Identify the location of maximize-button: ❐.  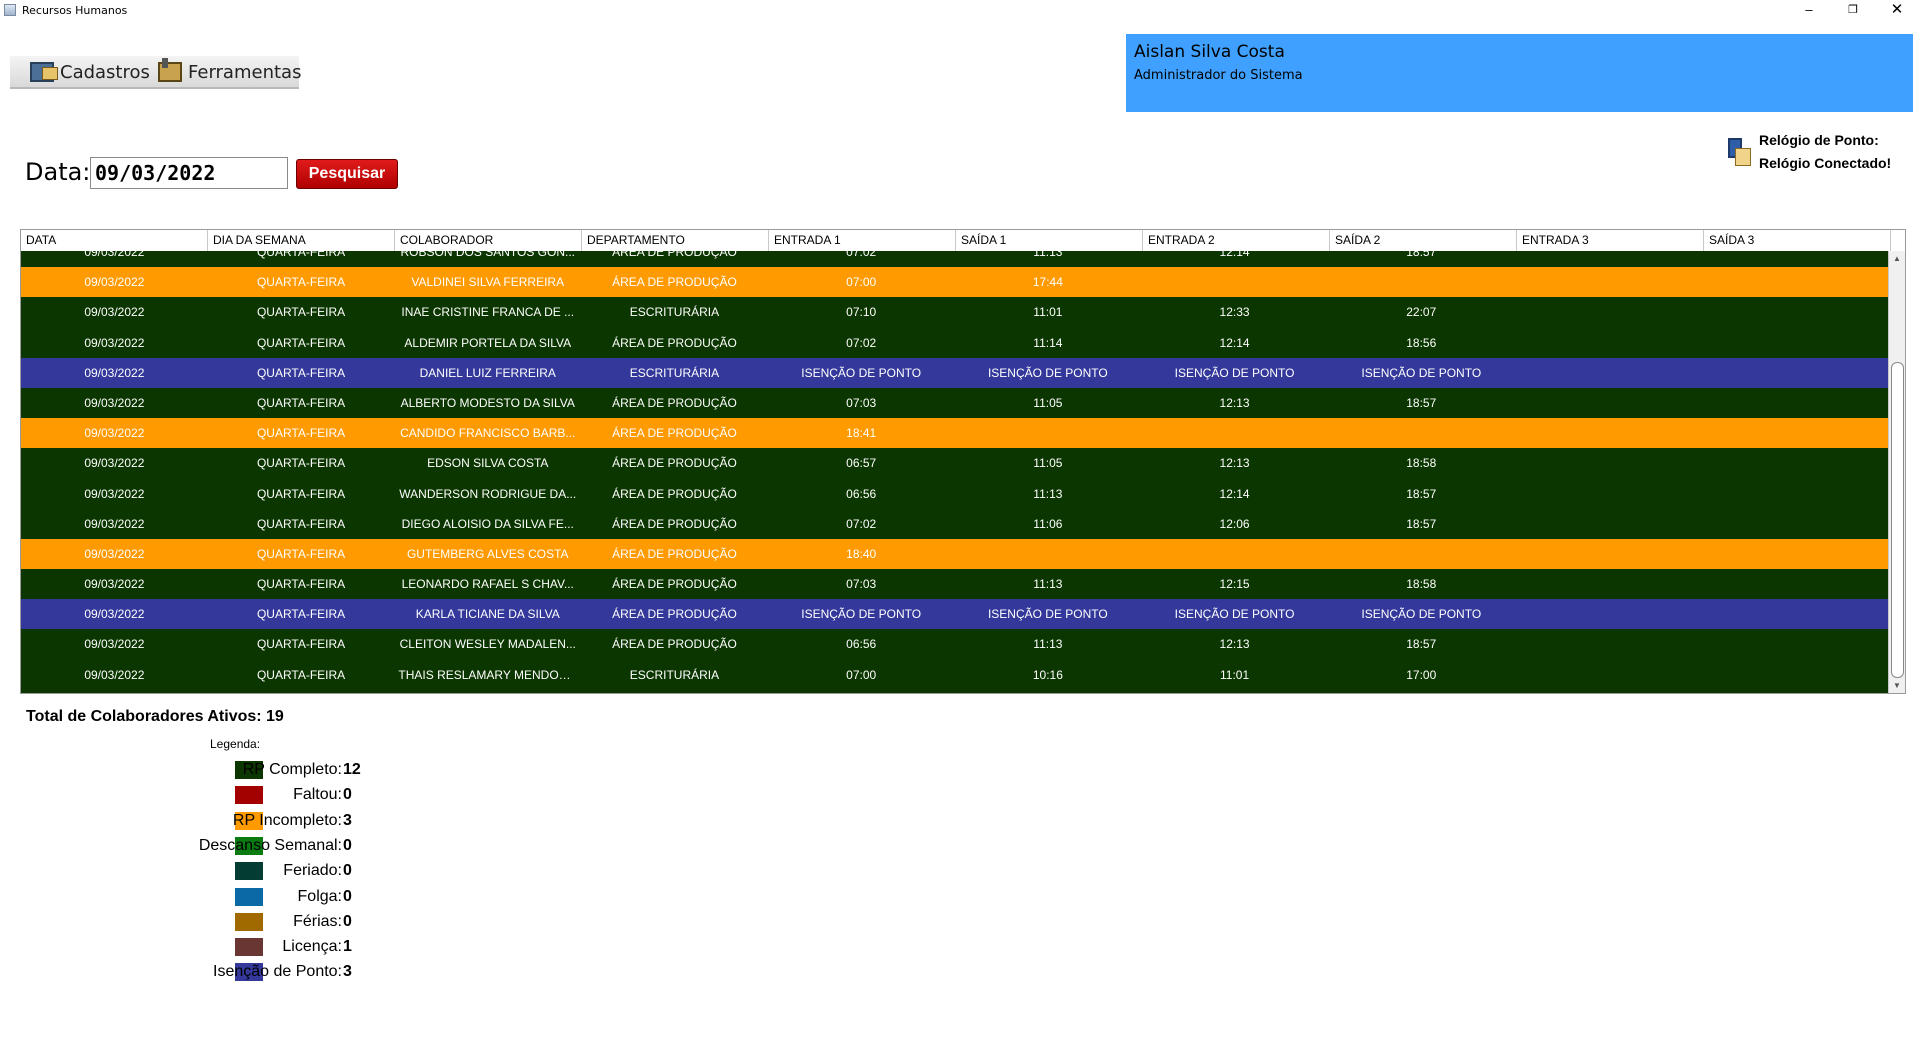
(1853, 10).